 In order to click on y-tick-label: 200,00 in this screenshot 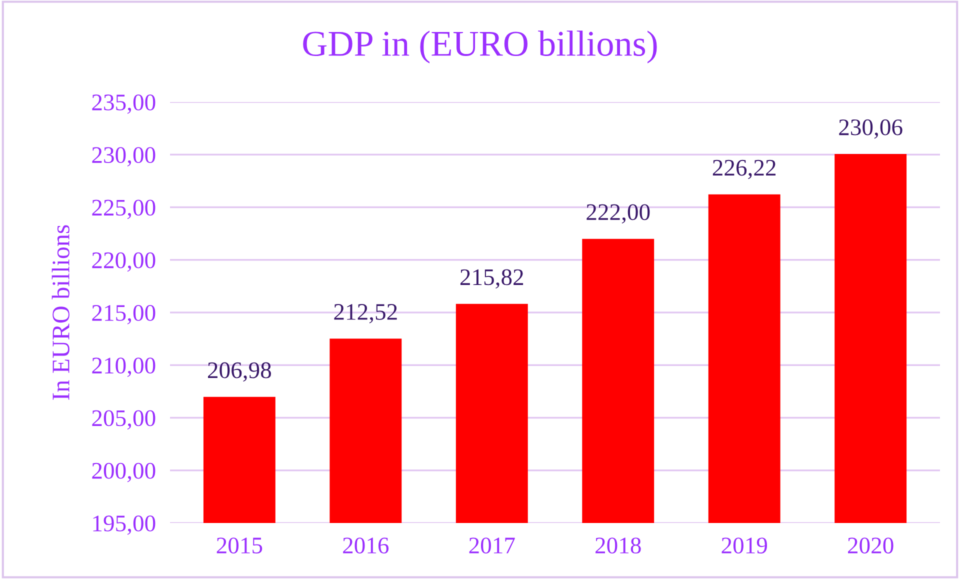, I will do `click(124, 472)`.